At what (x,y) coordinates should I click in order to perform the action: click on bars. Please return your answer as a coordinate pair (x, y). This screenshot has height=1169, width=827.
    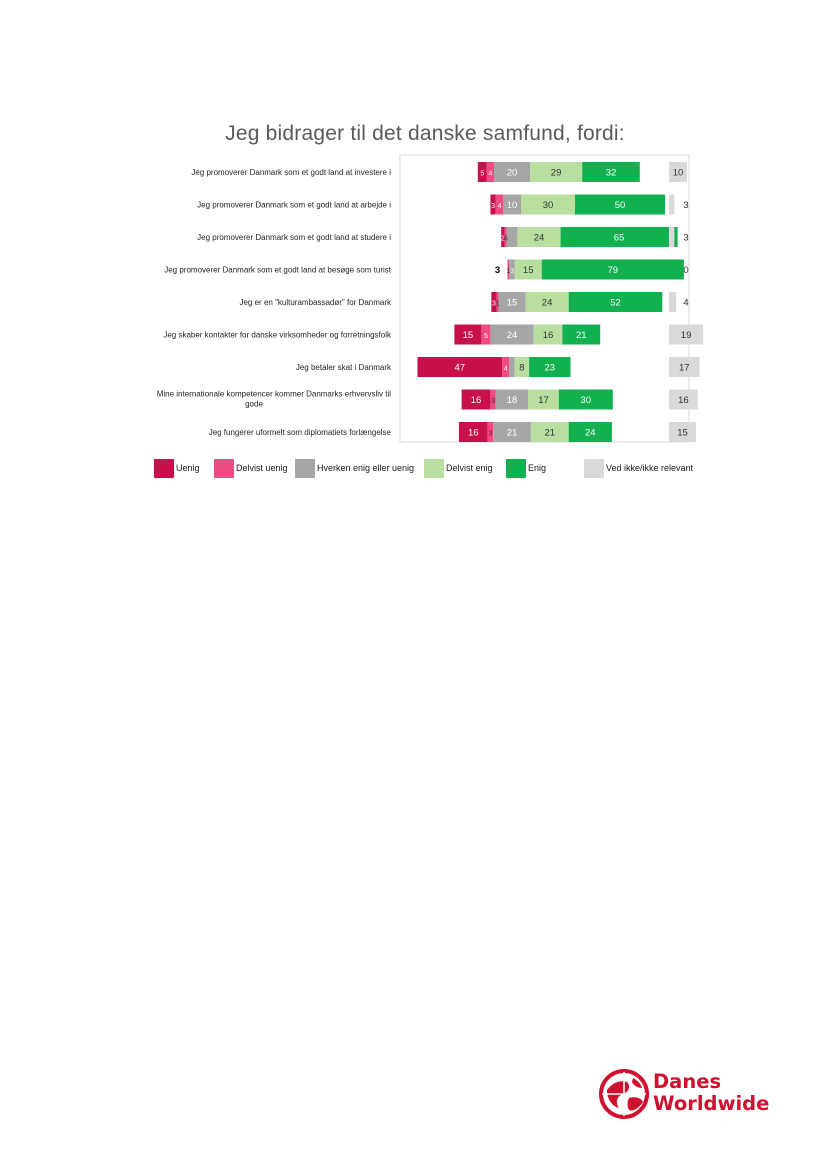
    Looking at the image, I should click on (560, 302).